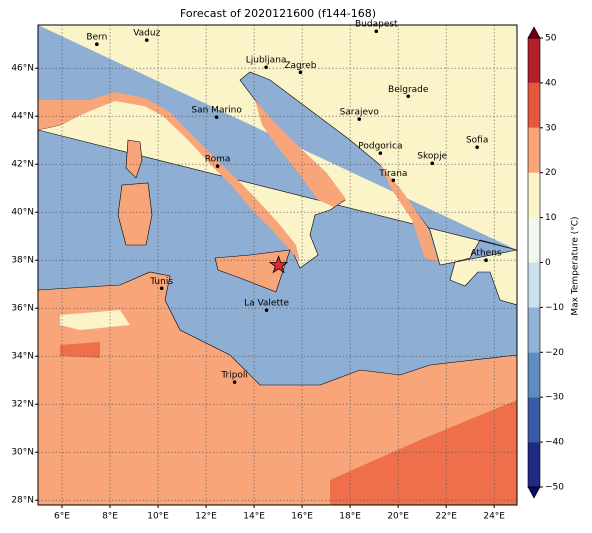 The width and height of the screenshot is (592, 533). I want to click on x-tick-label: 20°E, so click(398, 517).